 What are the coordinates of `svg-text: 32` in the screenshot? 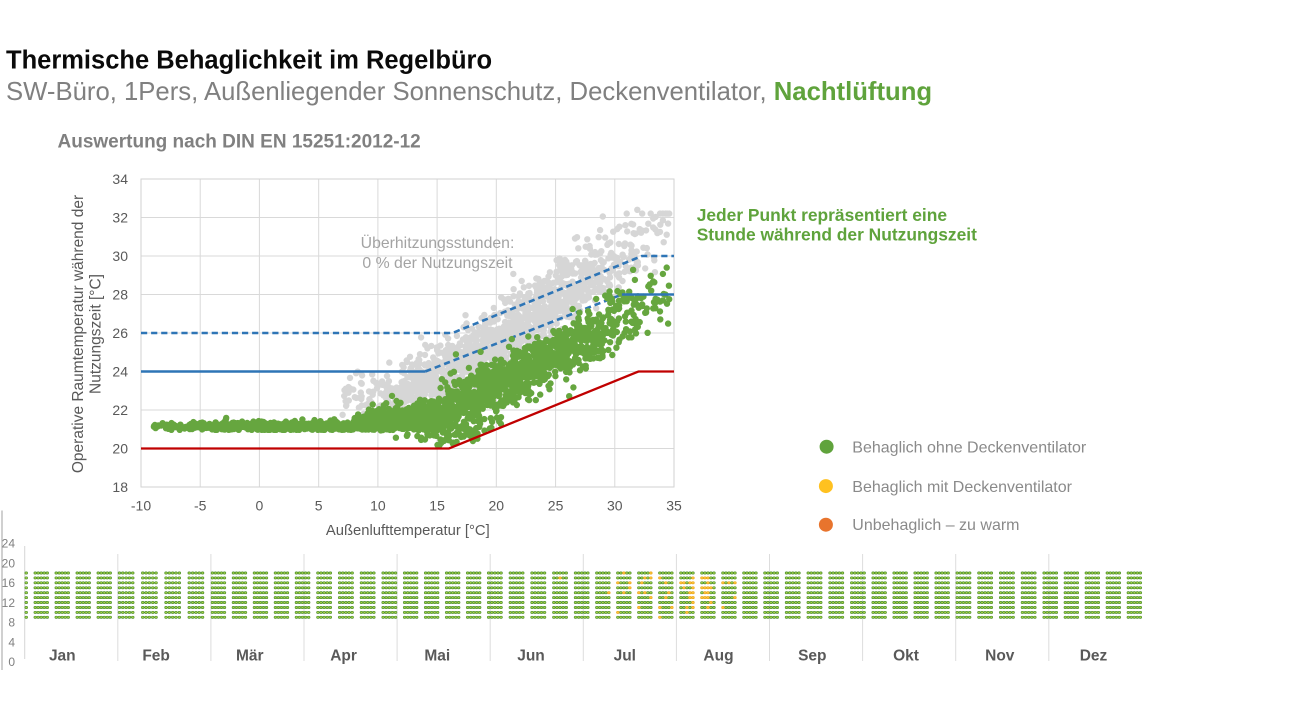 It's located at (120, 218).